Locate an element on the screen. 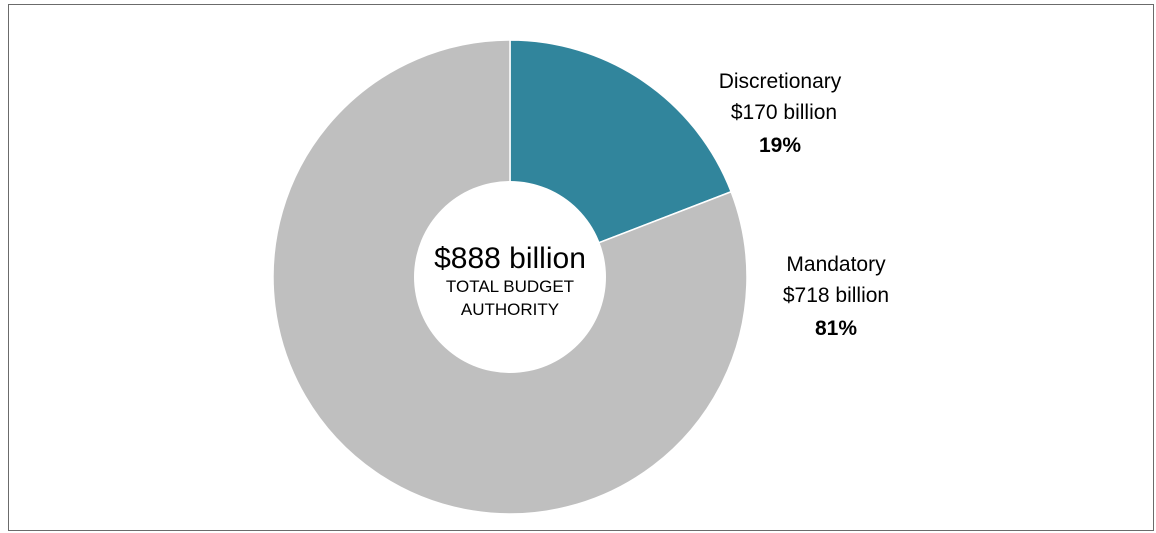  center-label-line1: TOTAL BUDGET is located at coordinates (510, 286).